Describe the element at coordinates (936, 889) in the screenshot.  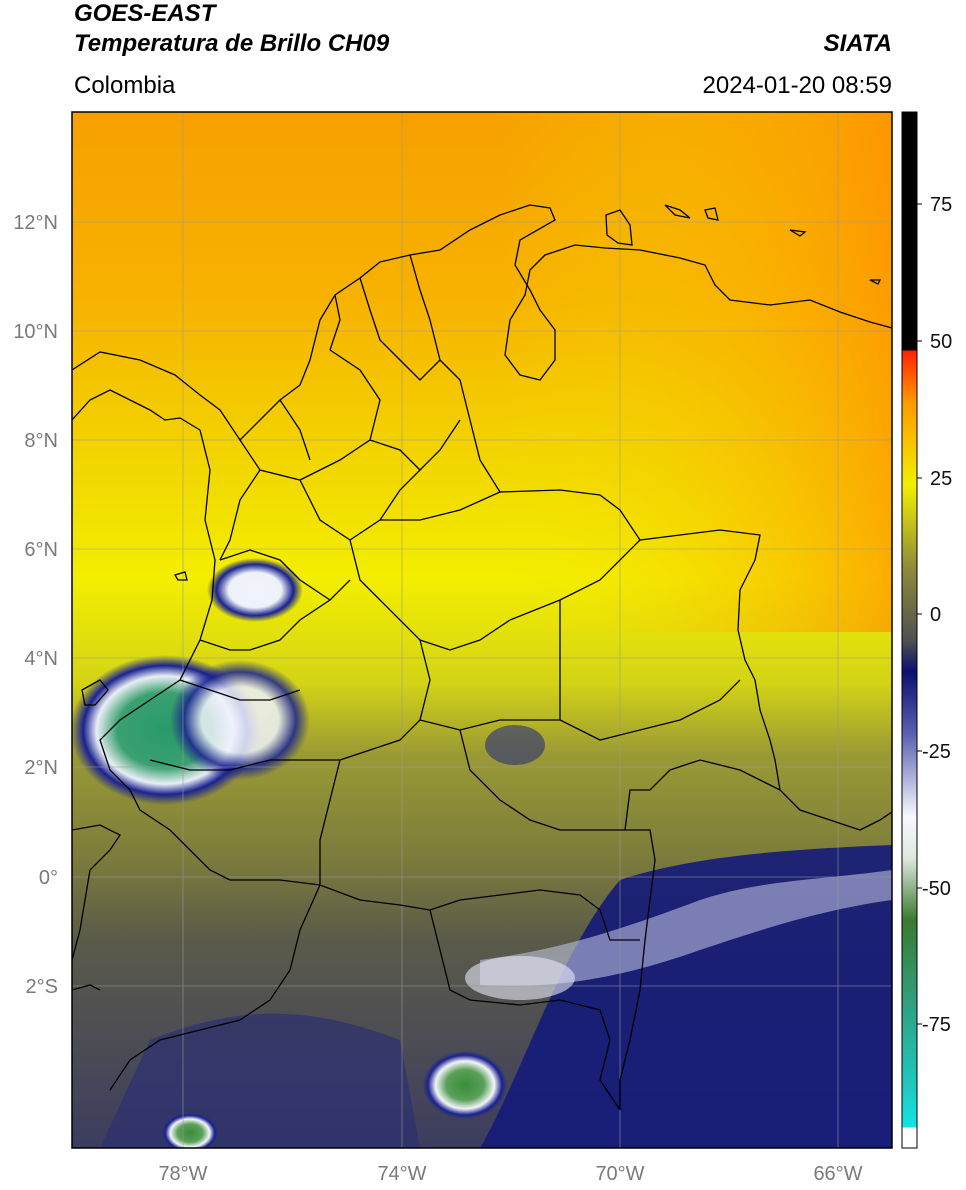
I see `colorbar-tick: -50` at that location.